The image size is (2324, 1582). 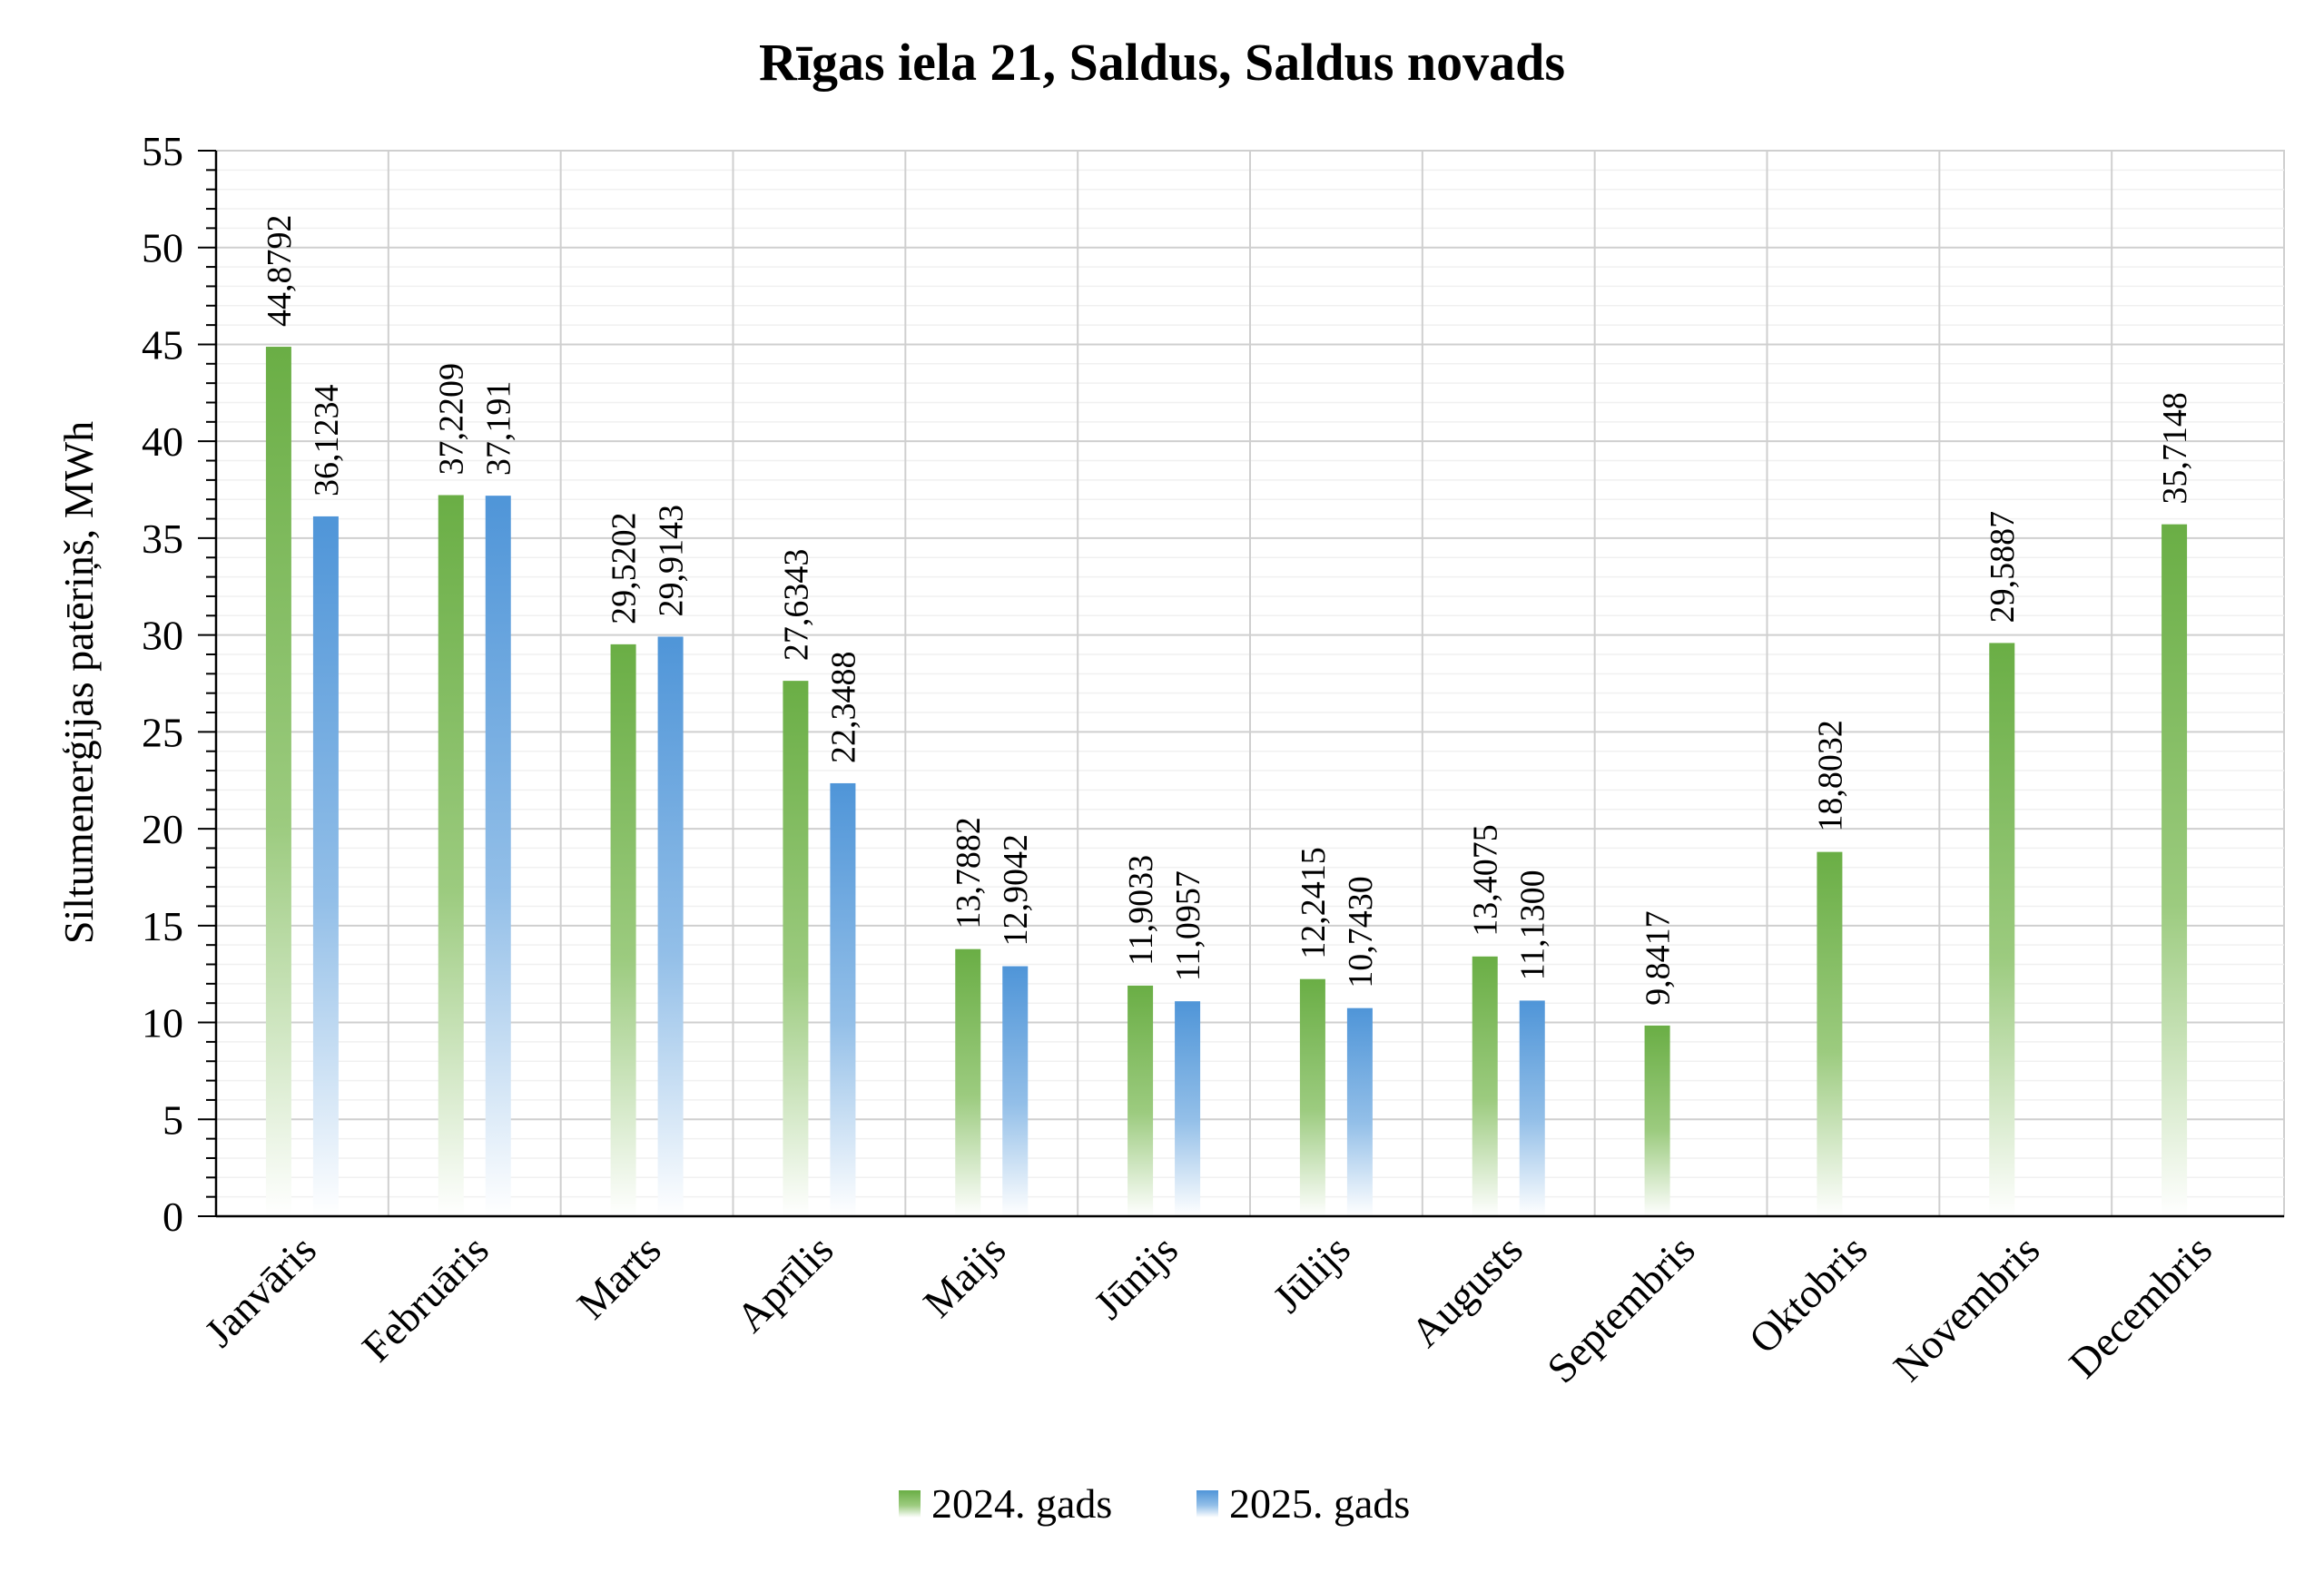 I want to click on x-tick-label: Augusts, so click(x=1466, y=1291).